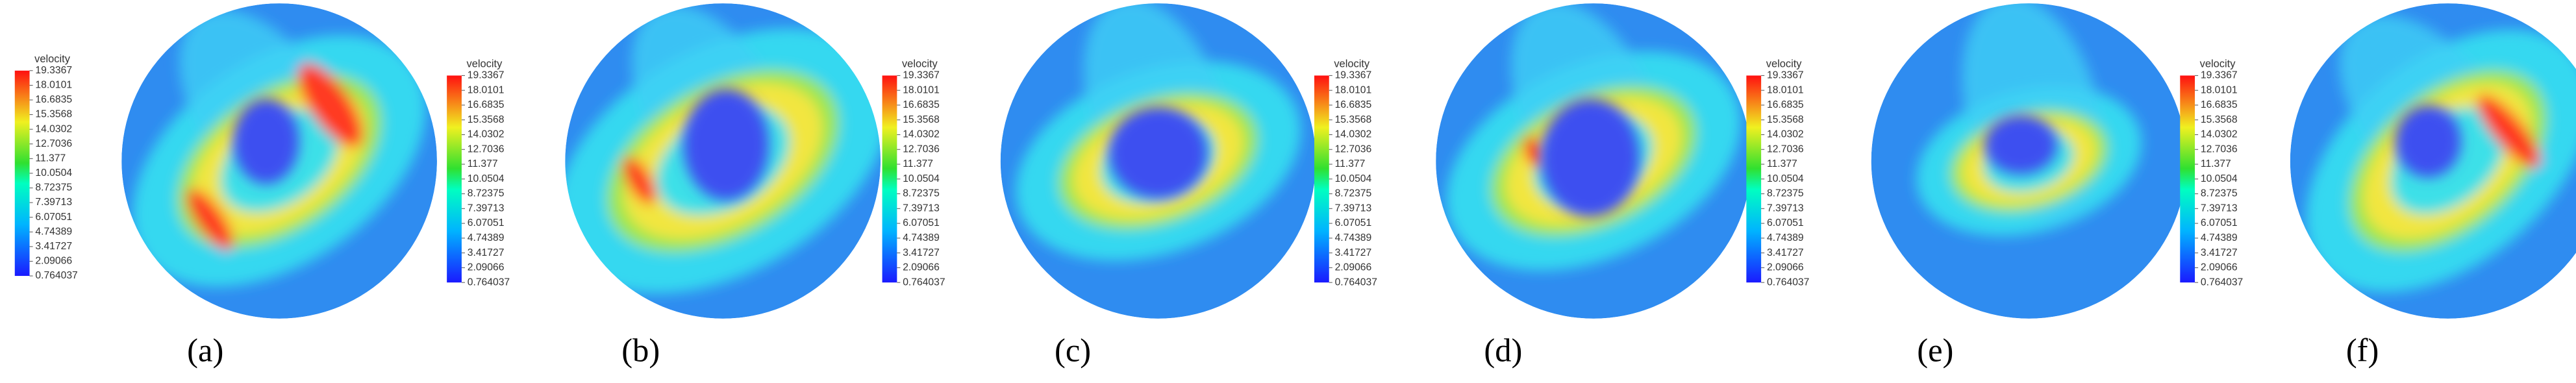 The width and height of the screenshot is (2576, 383). Describe the element at coordinates (1935, 350) in the screenshot. I see `panel-label: (e)` at that location.